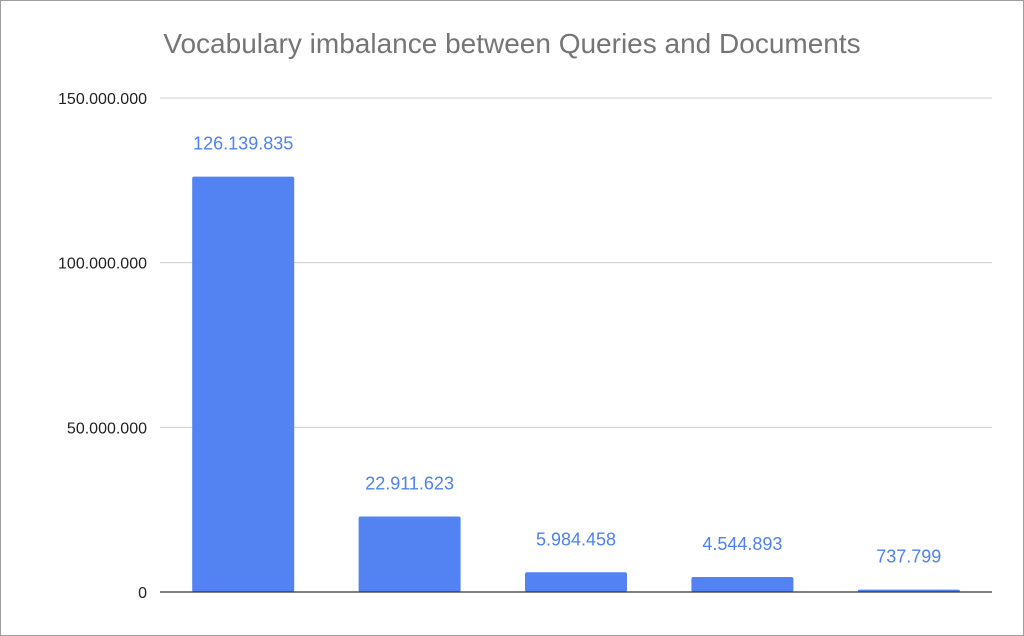  What do you see at coordinates (102, 264) in the screenshot?
I see `y-tick-label: 100.000.000` at bounding box center [102, 264].